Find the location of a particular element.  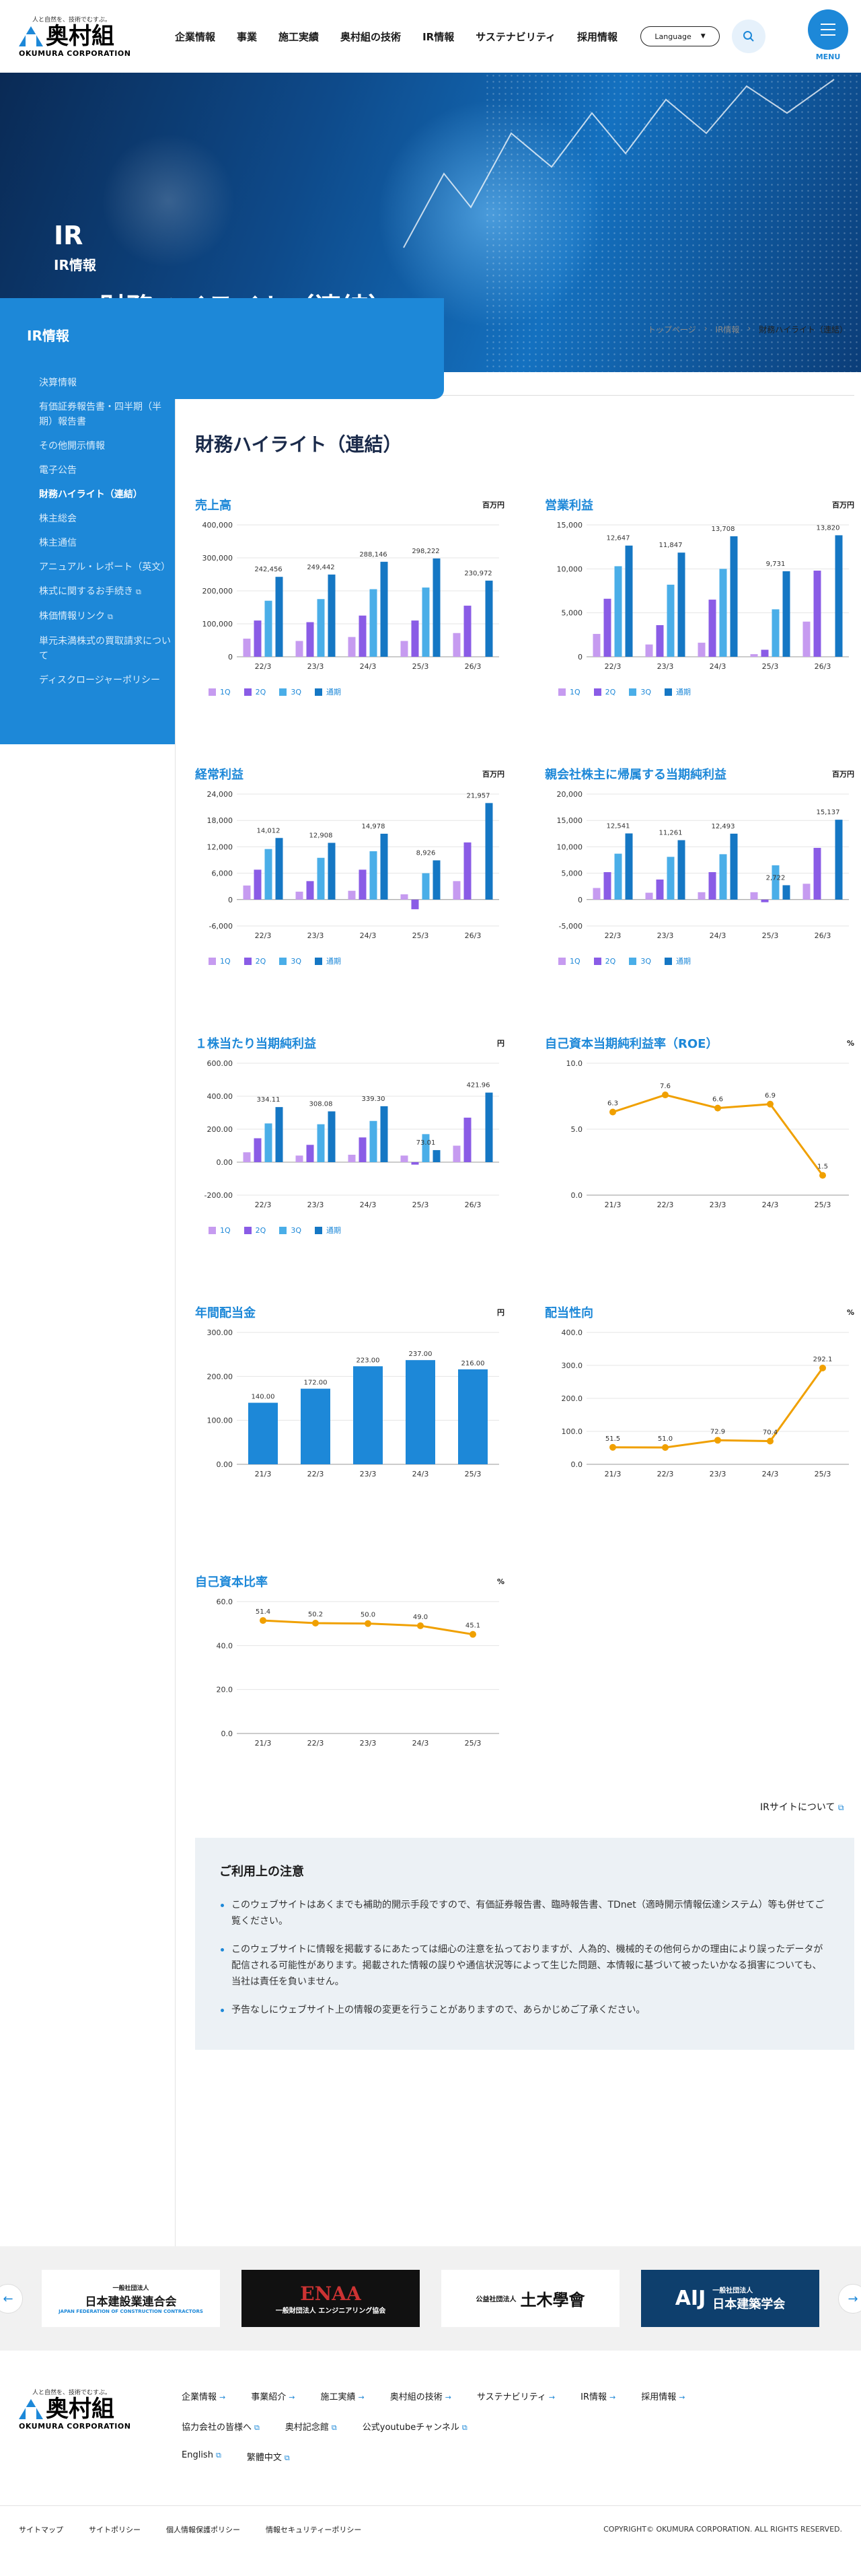

data-label: 298,222 is located at coordinates (425, 551).